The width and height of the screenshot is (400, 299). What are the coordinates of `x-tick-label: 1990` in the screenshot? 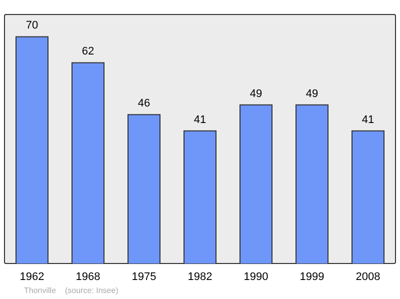 It's located at (256, 276).